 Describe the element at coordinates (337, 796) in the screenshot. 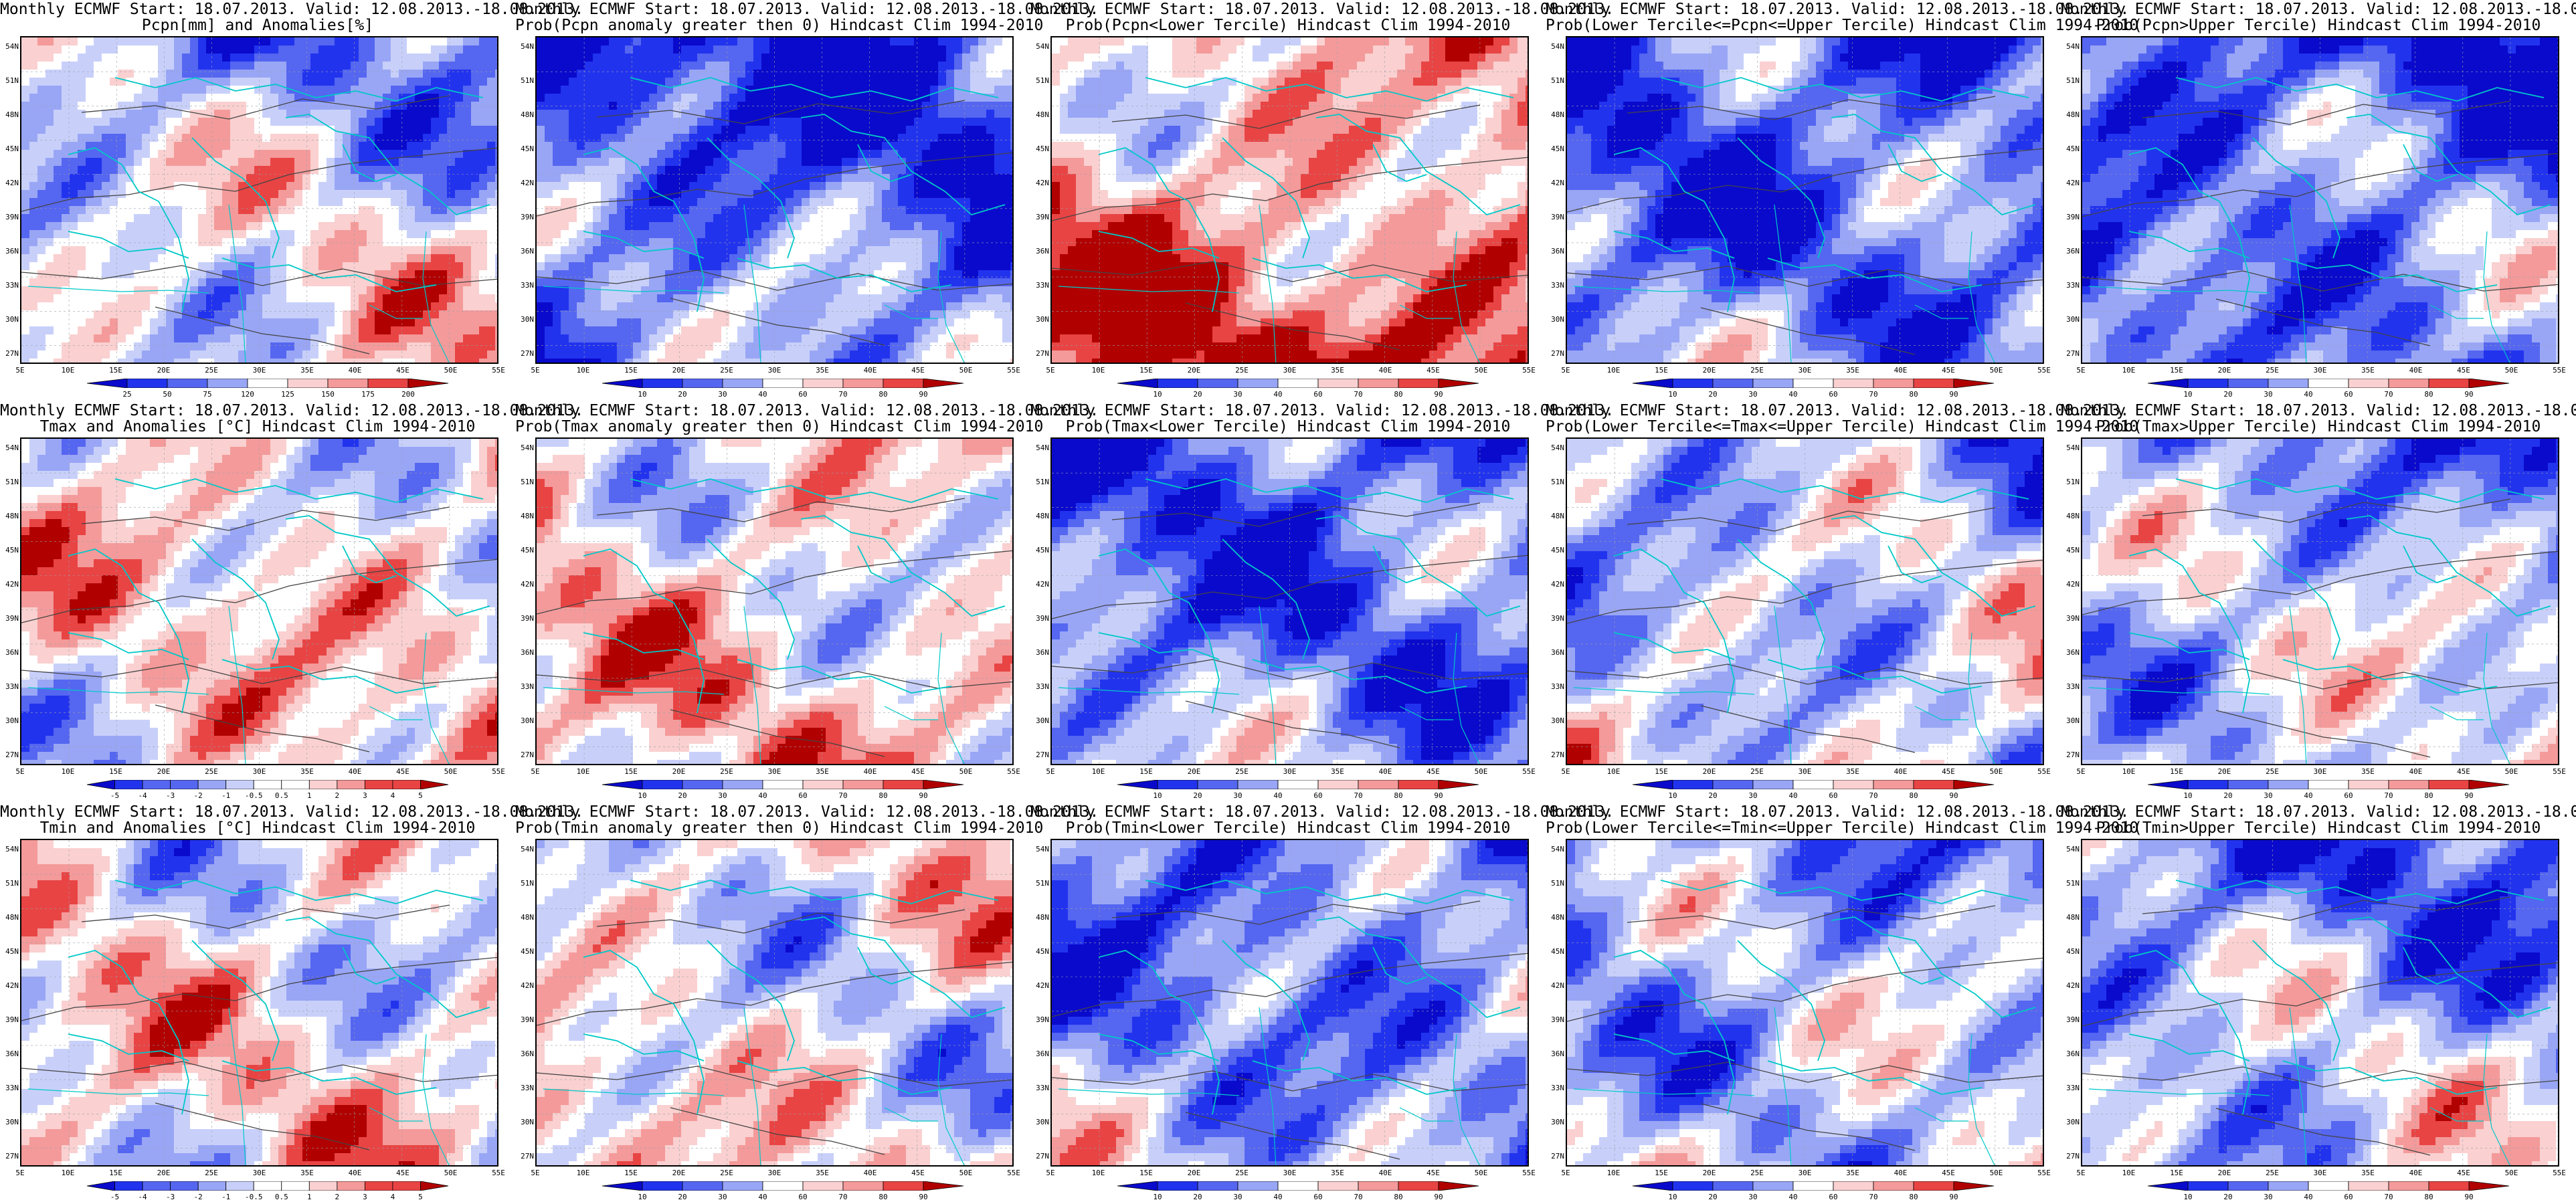

I see `colorbar-tick-label: 2` at that location.